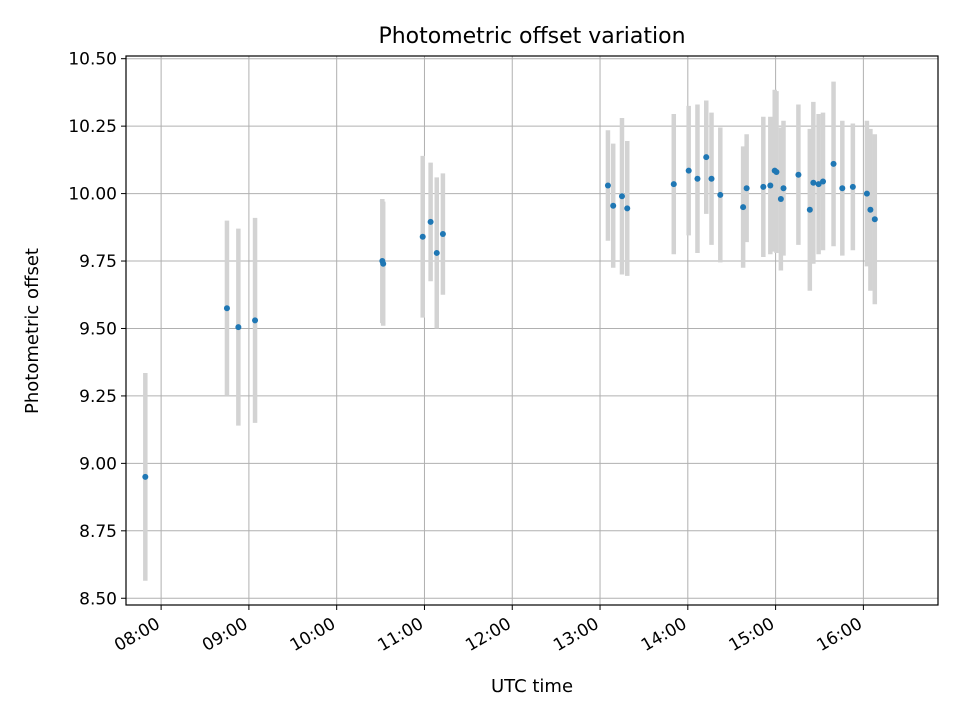 Image resolution: width=960 pixels, height=720 pixels. Describe the element at coordinates (531, 36) in the screenshot. I see `chart-title: Photometric offset variation` at that location.